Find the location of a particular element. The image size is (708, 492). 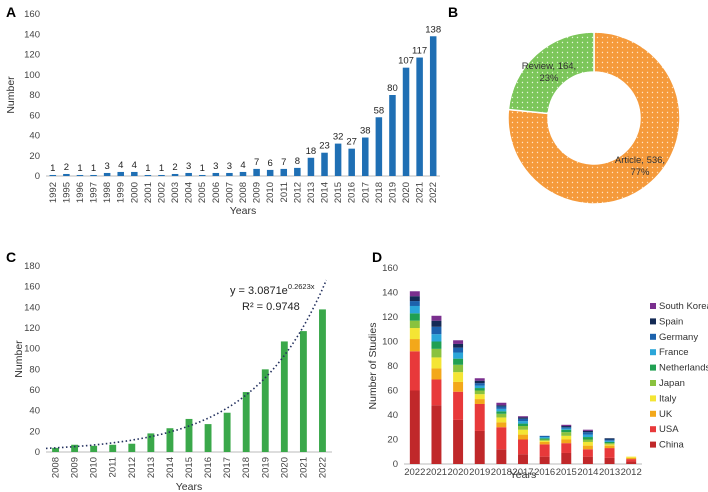

stack-segment-france-2016 is located at coordinates (544, 438).